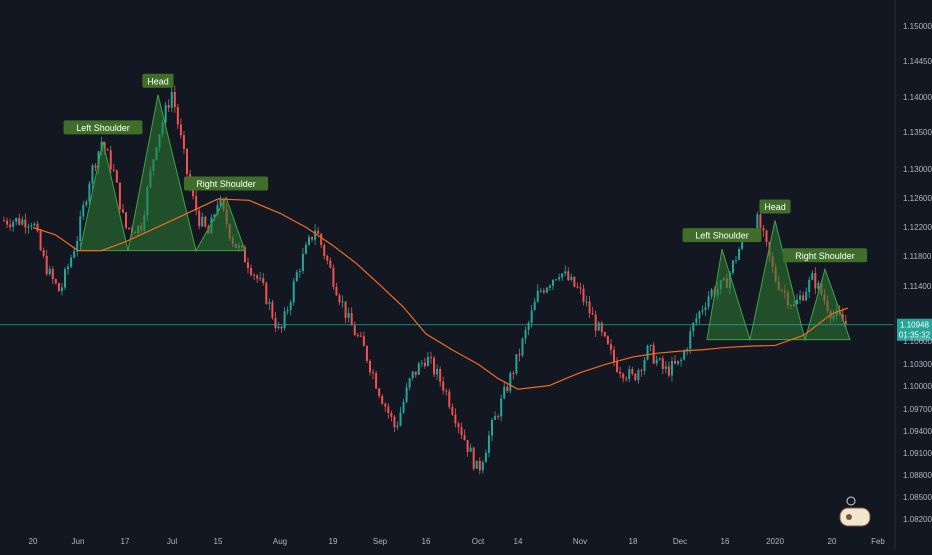  Describe the element at coordinates (518, 541) in the screenshot. I see `x-tick-label: 14` at that location.